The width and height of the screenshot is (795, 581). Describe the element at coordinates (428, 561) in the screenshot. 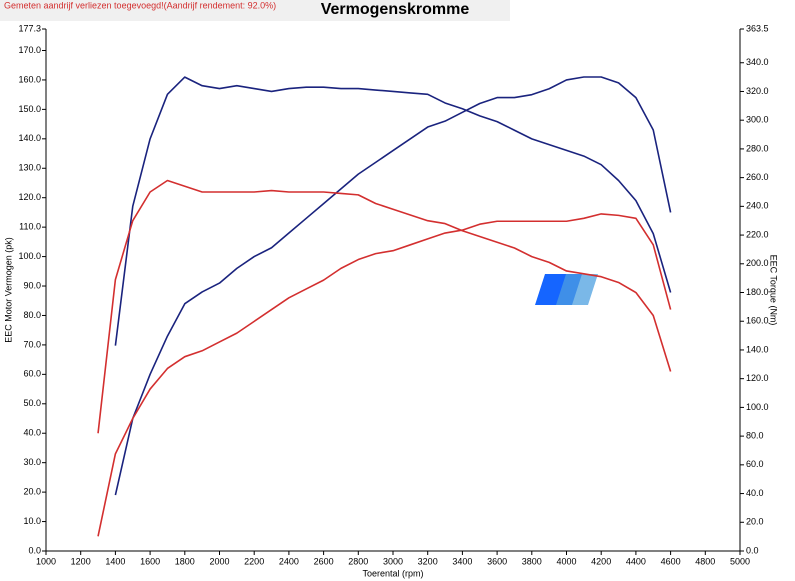

I see `x-tick-label: 3200` at that location.